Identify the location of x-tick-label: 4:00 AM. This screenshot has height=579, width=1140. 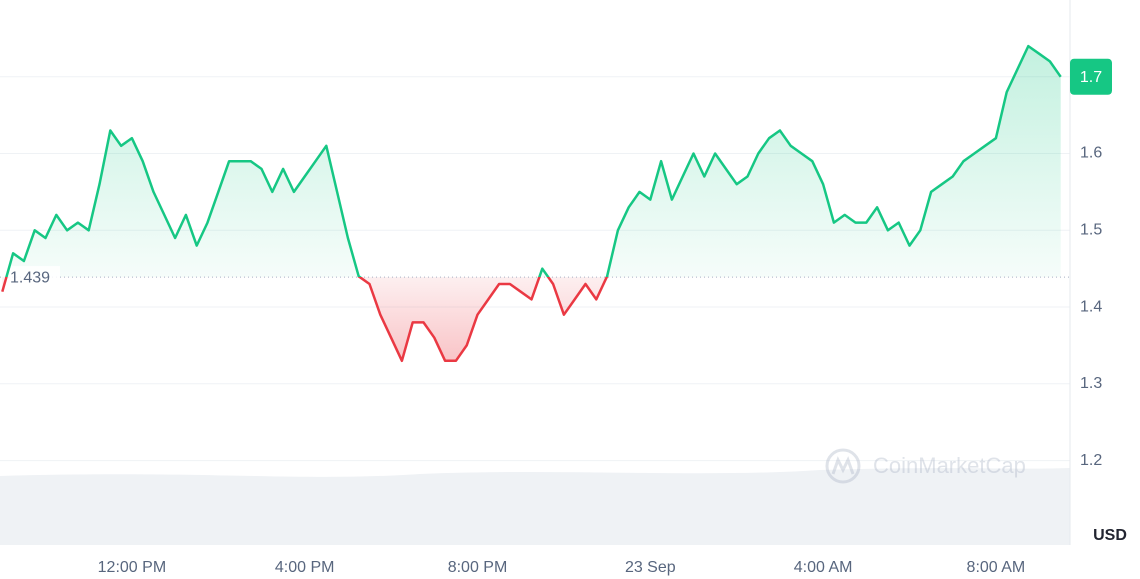
(823, 567).